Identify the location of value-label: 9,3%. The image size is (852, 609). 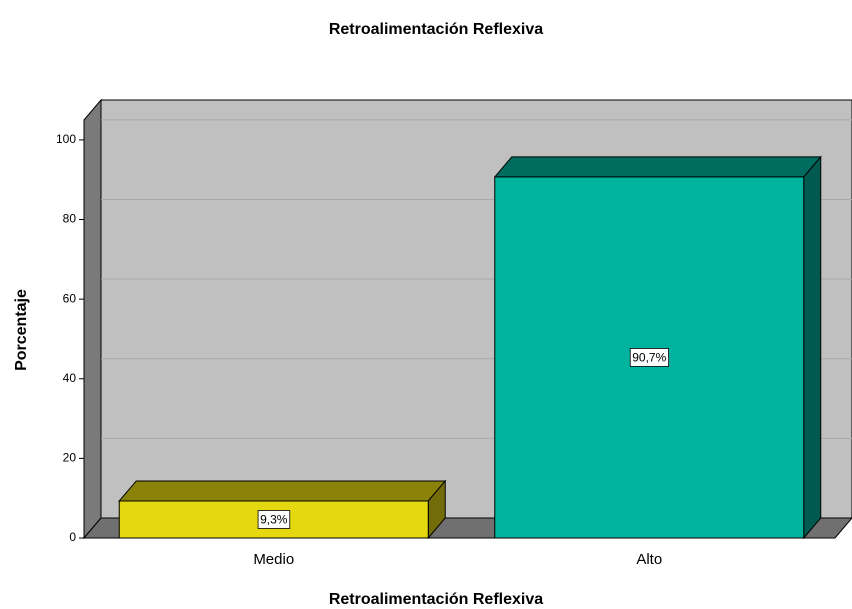
(274, 520).